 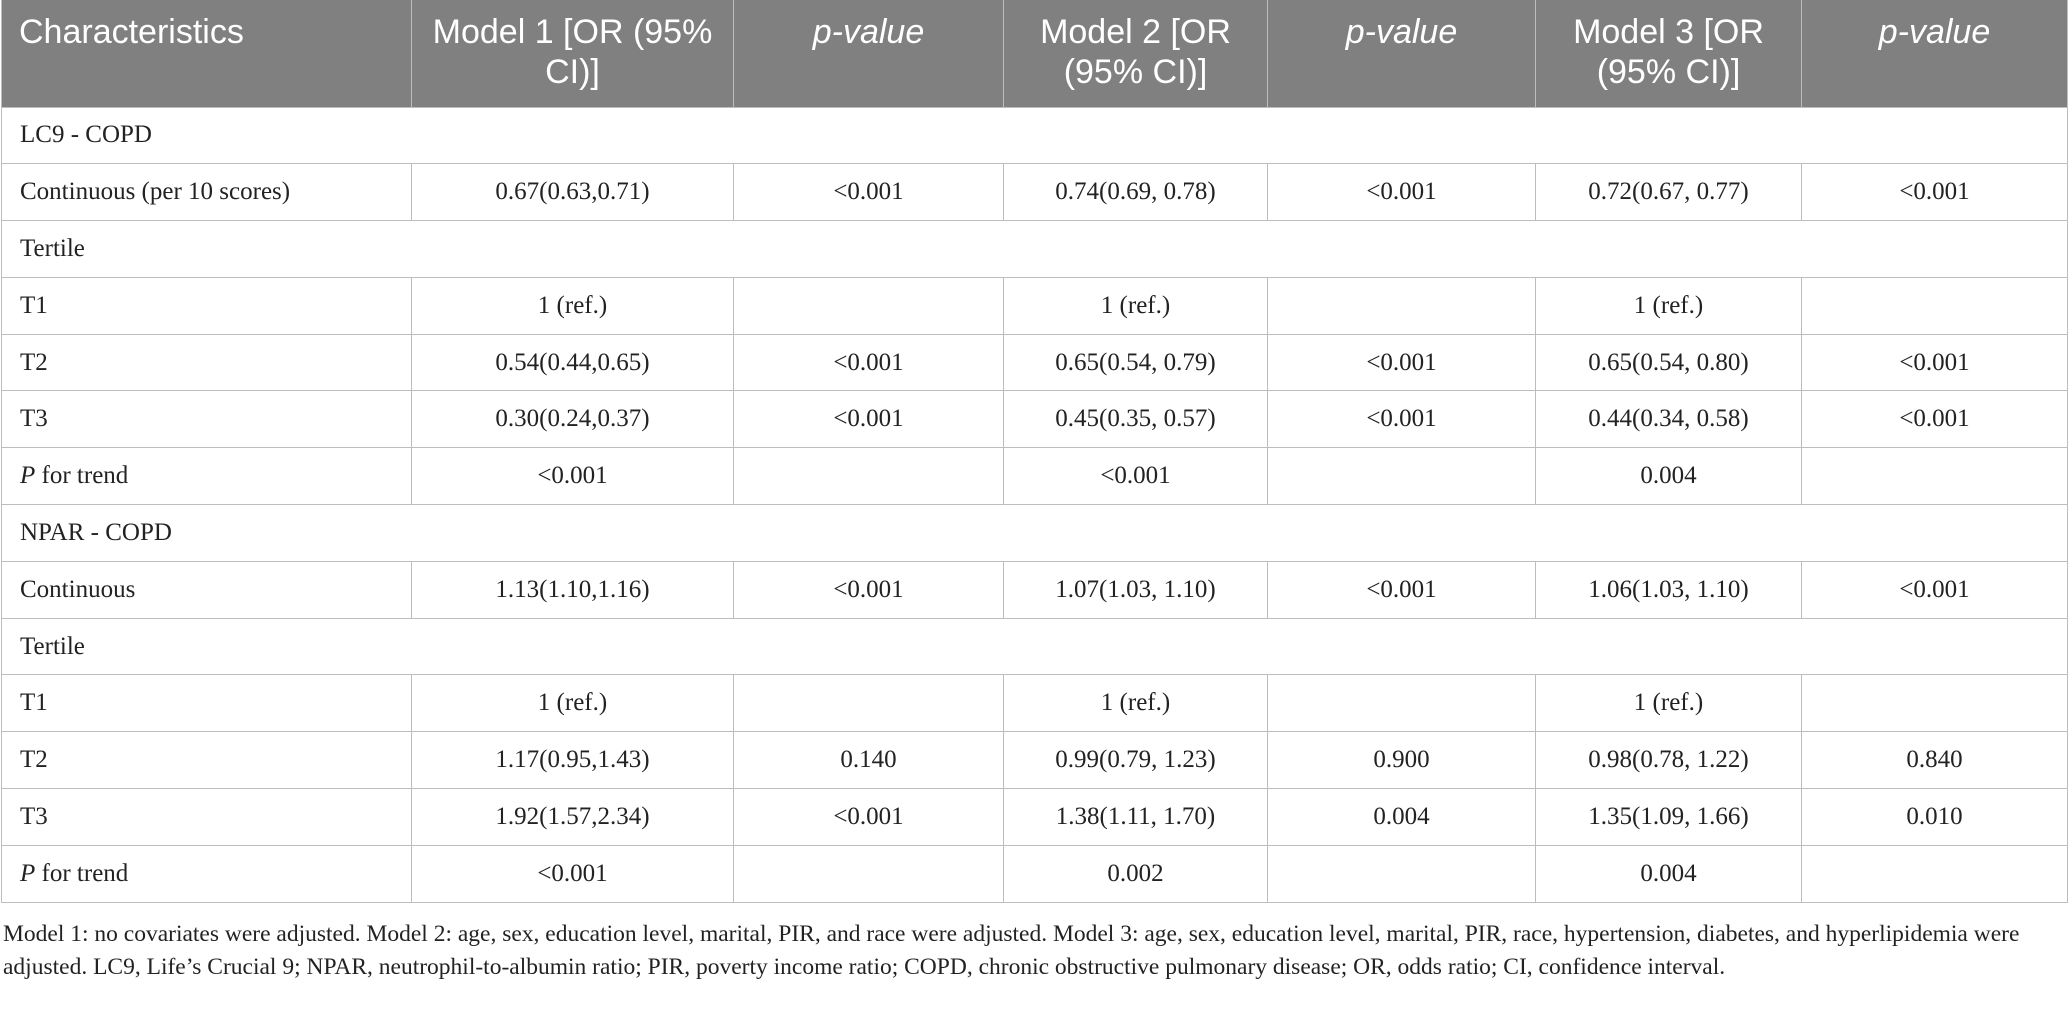 What do you see at coordinates (1135, 476) in the screenshot?
I see `cell-model2: <0.001` at bounding box center [1135, 476].